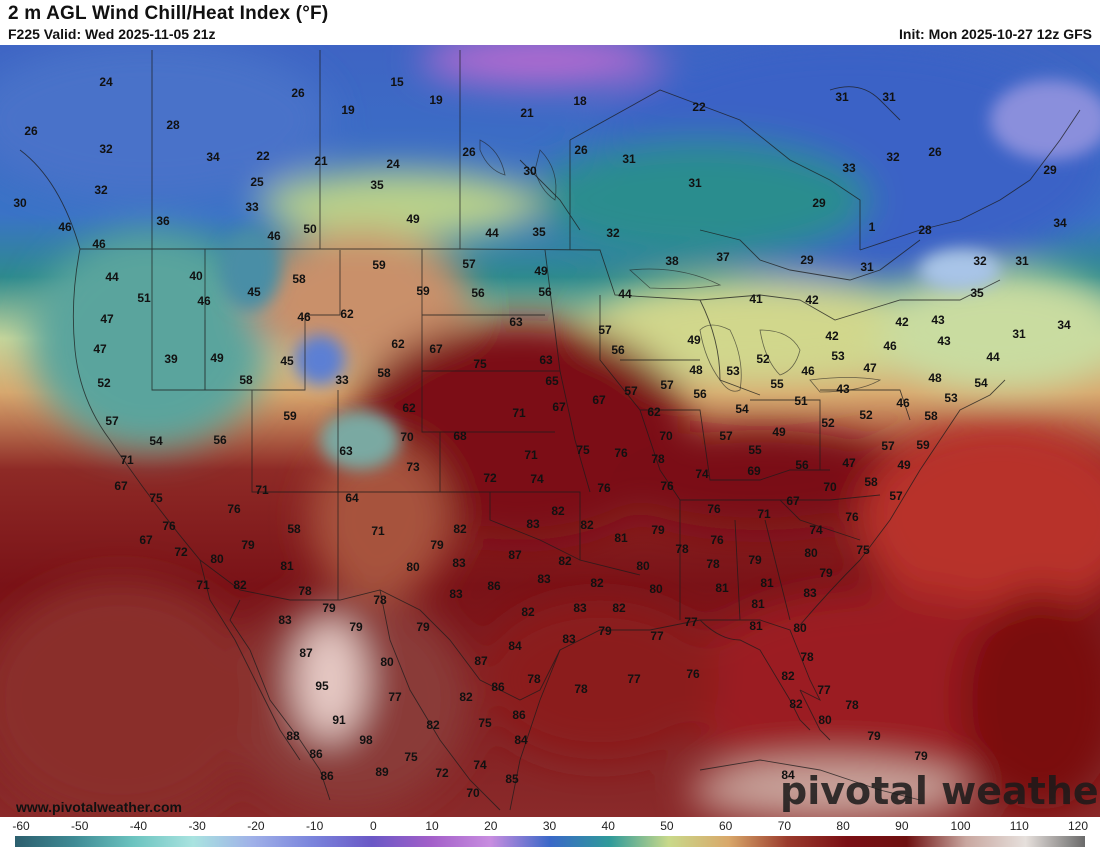 The height and width of the screenshot is (850, 1100). I want to click on map-title: 2 m AGL Wind Chill/Heat Index (°F), so click(168, 13).